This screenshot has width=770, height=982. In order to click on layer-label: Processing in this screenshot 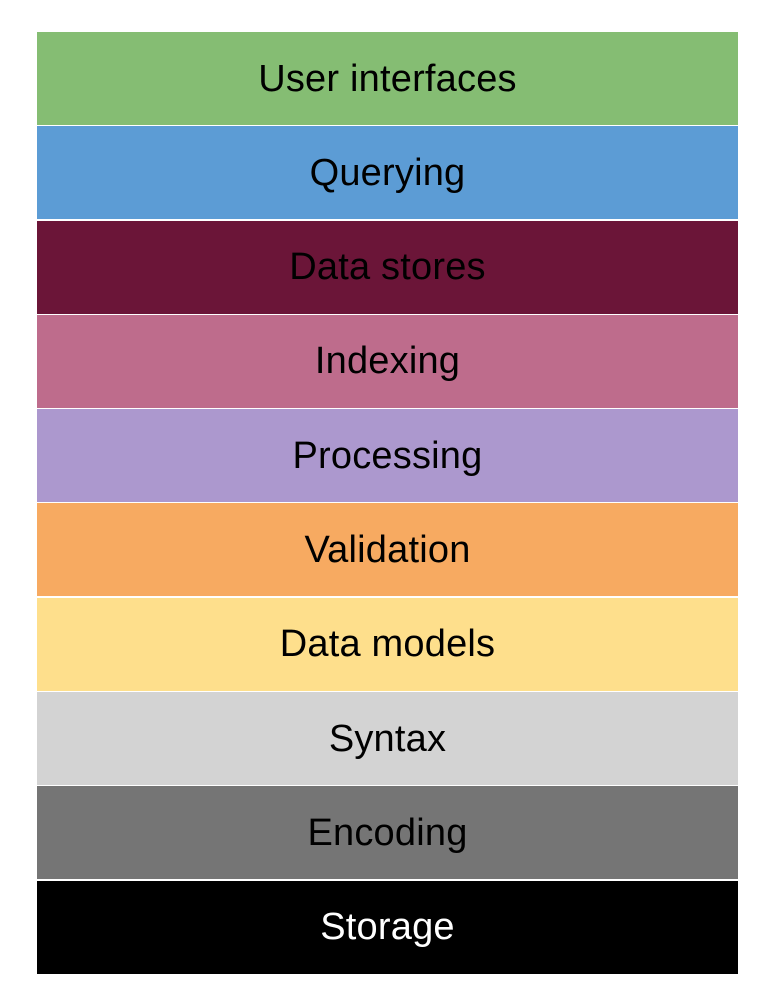, I will do `click(387, 455)`.